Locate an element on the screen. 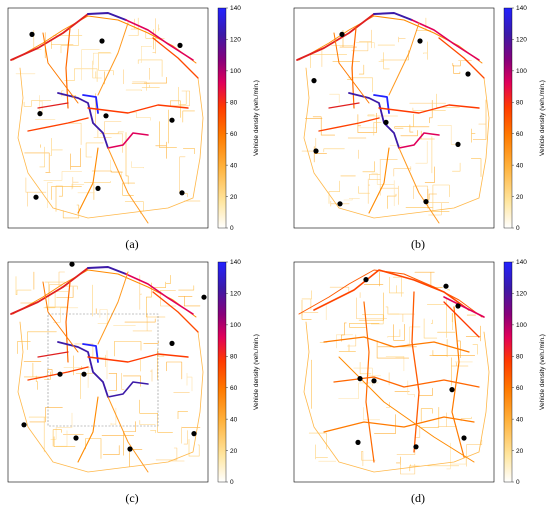 The height and width of the screenshot is (511, 550). caption-a: (a) is located at coordinates (131, 244).